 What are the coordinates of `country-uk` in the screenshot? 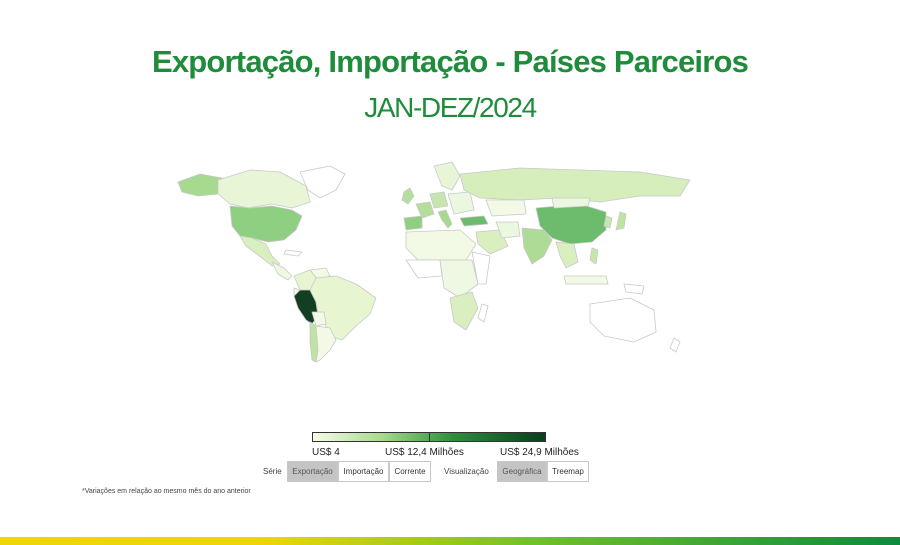 It's located at (408, 196).